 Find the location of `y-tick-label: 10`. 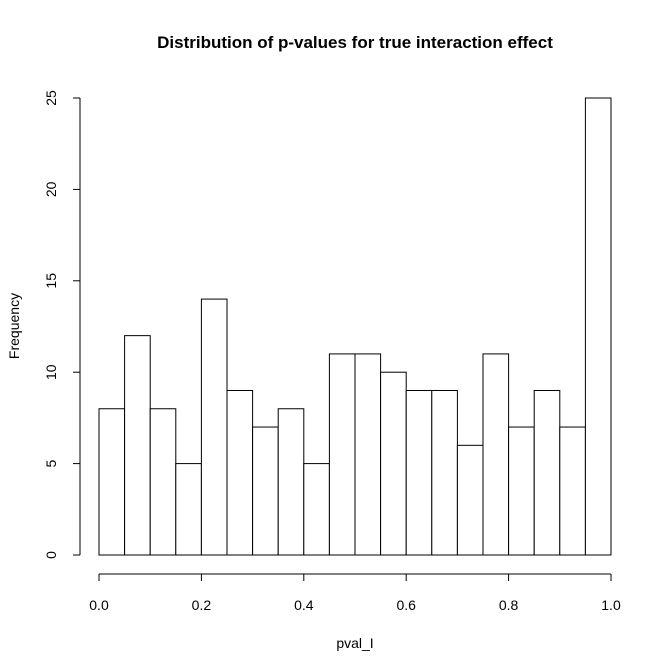

y-tick-label: 10 is located at coordinates (51, 372).